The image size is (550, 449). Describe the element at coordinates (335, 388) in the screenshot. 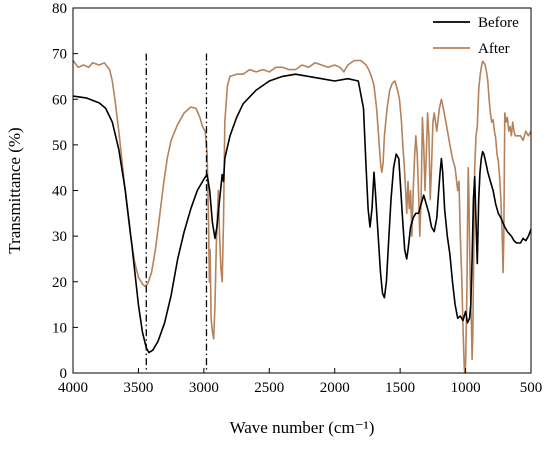

I see `x-tick-label-2000: 2000` at that location.